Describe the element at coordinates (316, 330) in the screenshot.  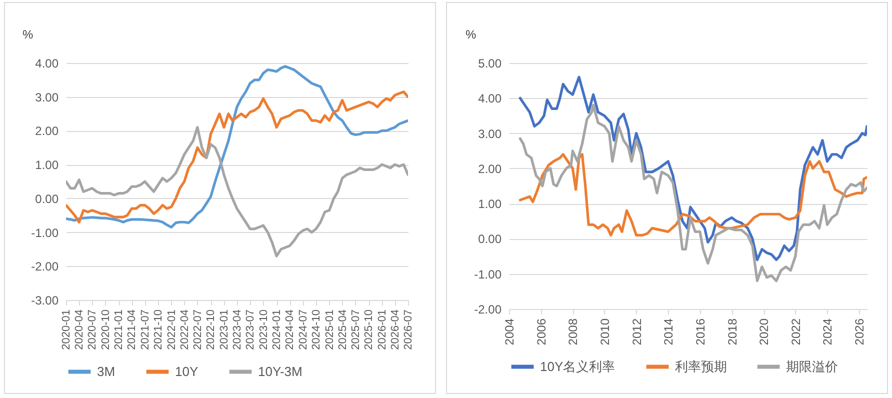
I see `x-tick-label: 2024-10` at that location.